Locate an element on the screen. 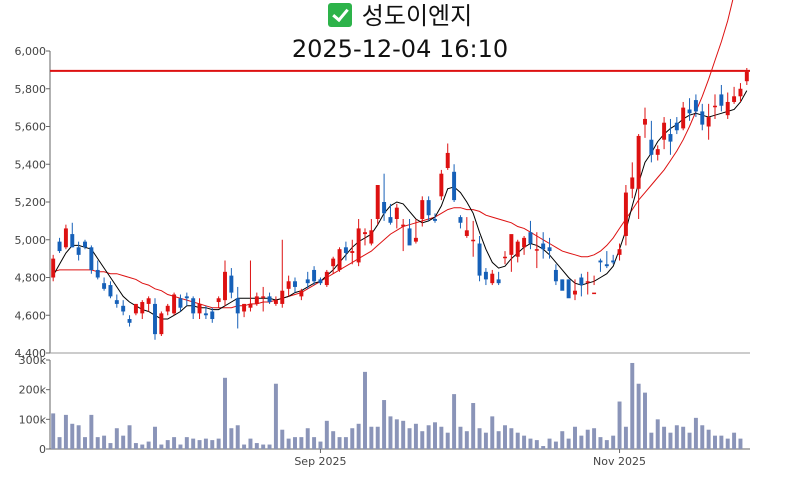  x-tick-label: Sep 2025 is located at coordinates (320, 461).